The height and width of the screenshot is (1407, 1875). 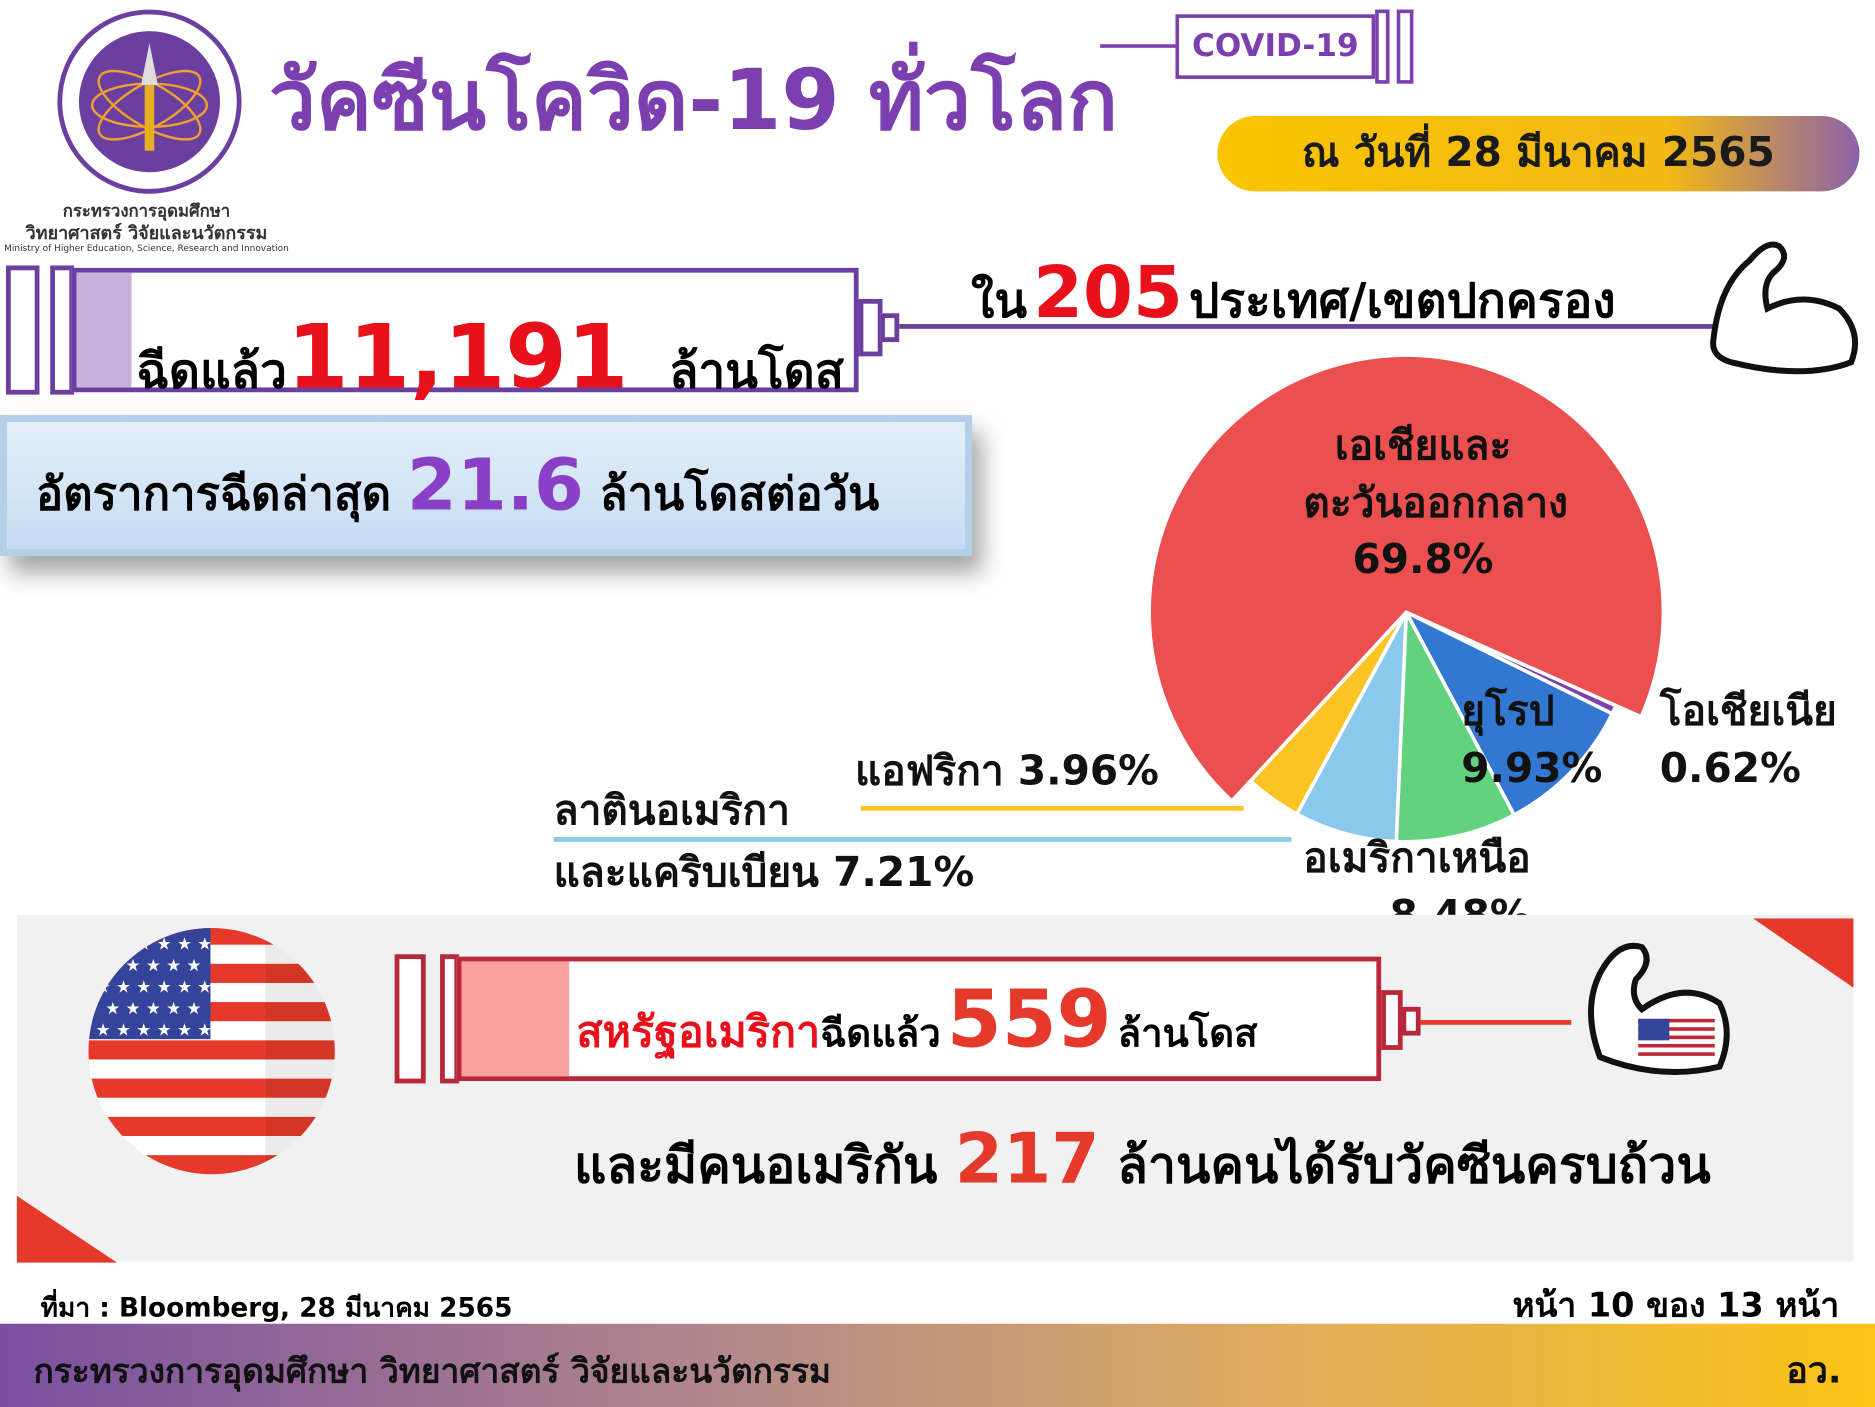 I want to click on badge-needle, so click(x=1138, y=46).